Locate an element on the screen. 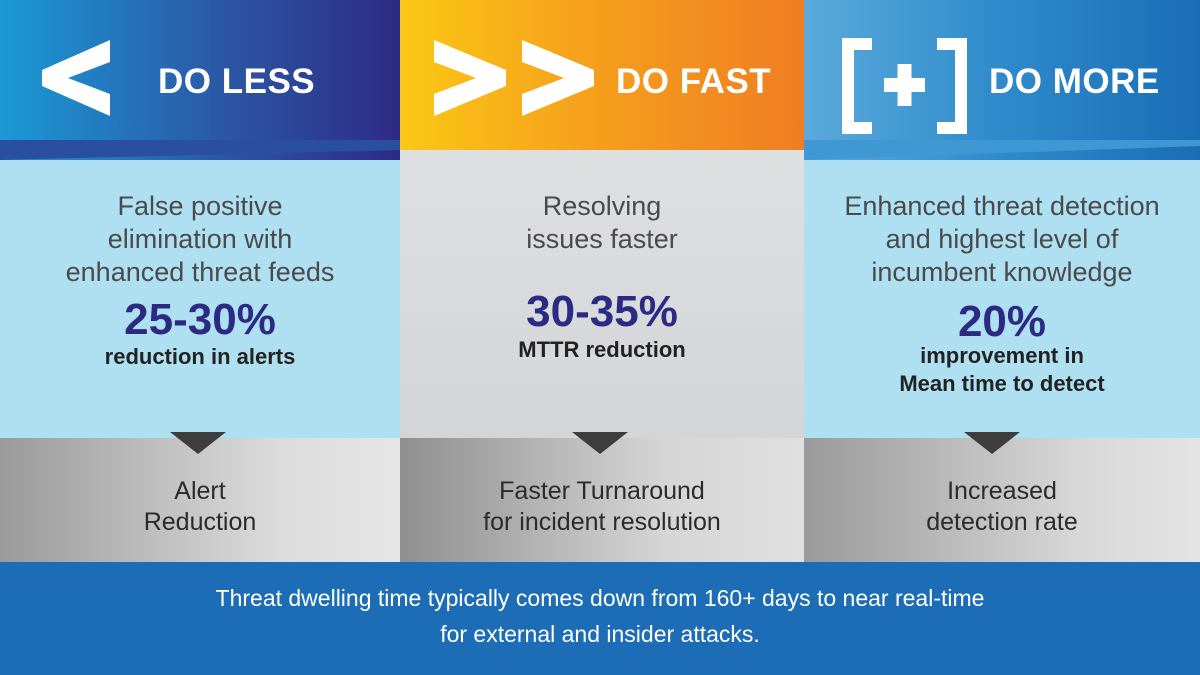 The height and width of the screenshot is (675, 1200). footer-line: for external and insider attacks. is located at coordinates (600, 634).